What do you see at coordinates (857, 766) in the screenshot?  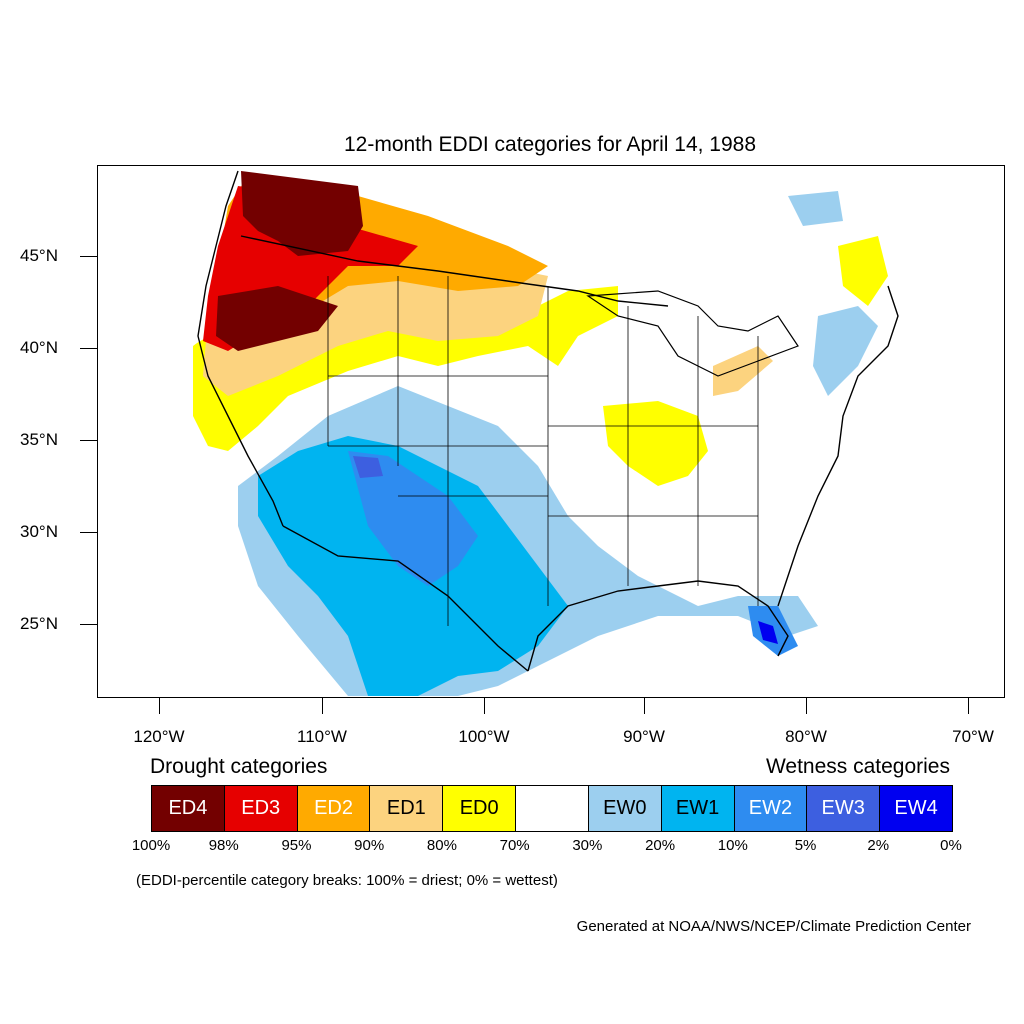 I see `wetness-legend-heading: Wetness categories` at bounding box center [857, 766].